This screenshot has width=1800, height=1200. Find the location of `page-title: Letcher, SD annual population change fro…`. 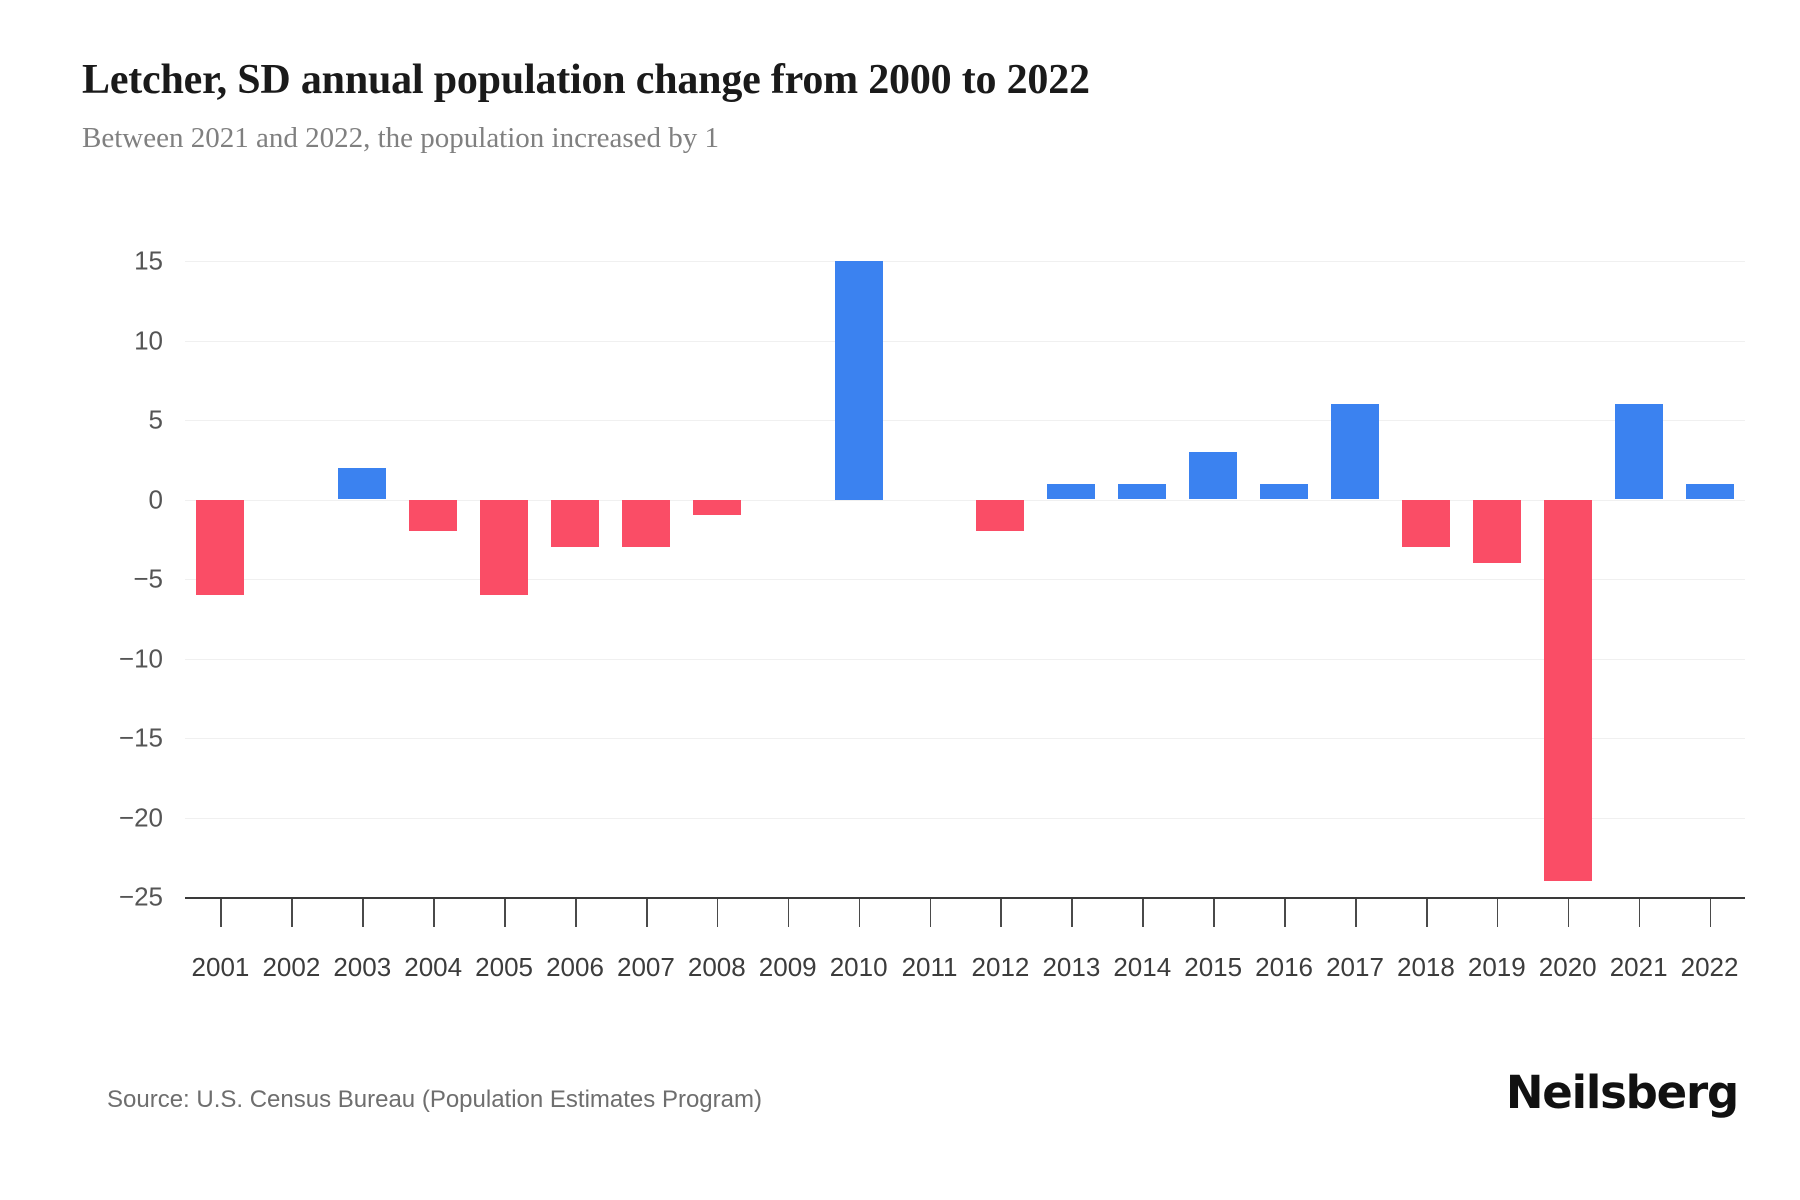

page-title: Letcher, SD annual population change fro… is located at coordinates (586, 80).